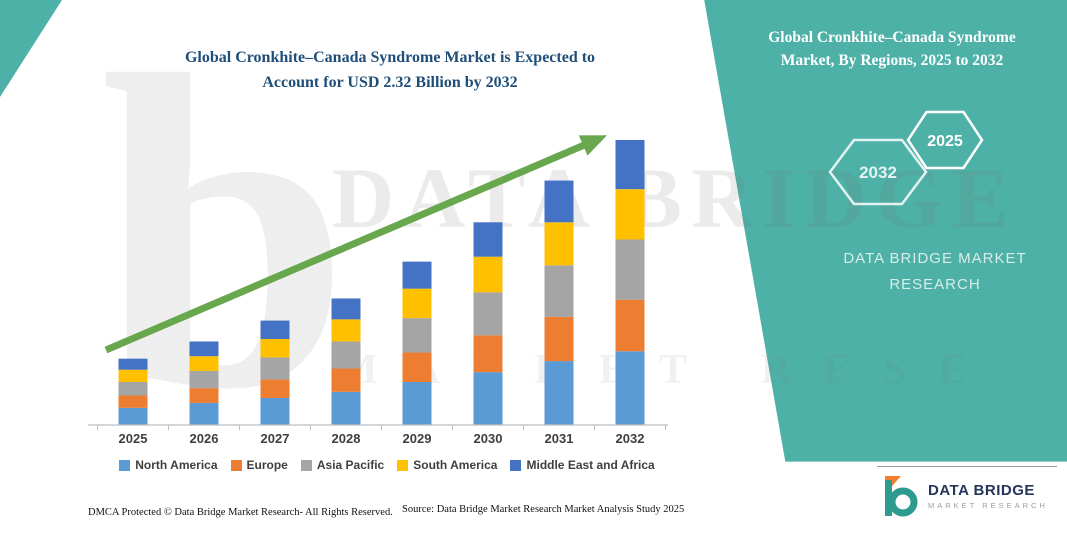 This screenshot has height=533, width=1067. I want to click on hexagon-2032-label: 2032, so click(878, 172).